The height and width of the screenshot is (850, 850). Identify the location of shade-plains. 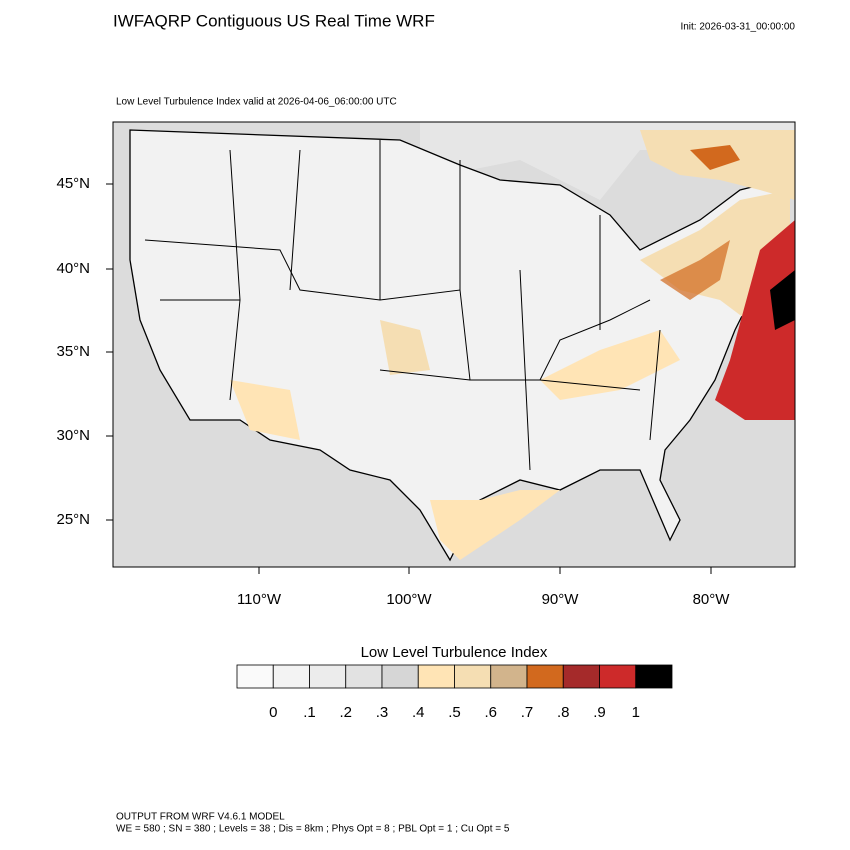
(405, 347).